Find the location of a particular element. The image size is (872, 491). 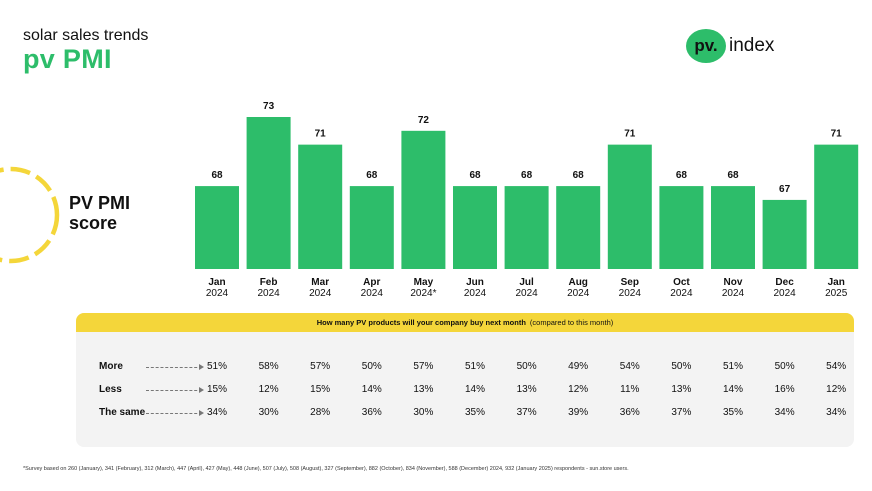

bar-sep-2024 is located at coordinates (629, 206).